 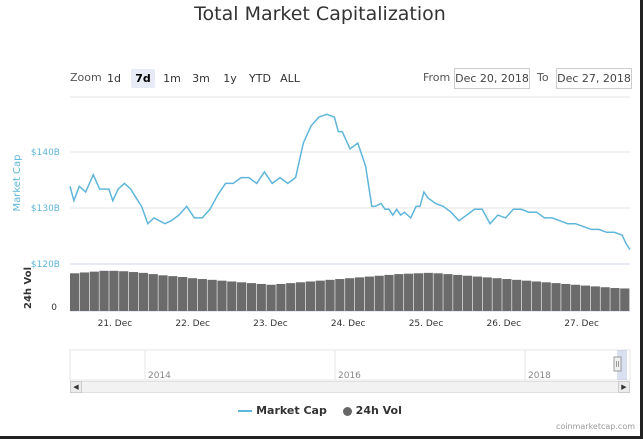 I want to click on to-date-input: Dec 27, 2018, so click(x=594, y=78).